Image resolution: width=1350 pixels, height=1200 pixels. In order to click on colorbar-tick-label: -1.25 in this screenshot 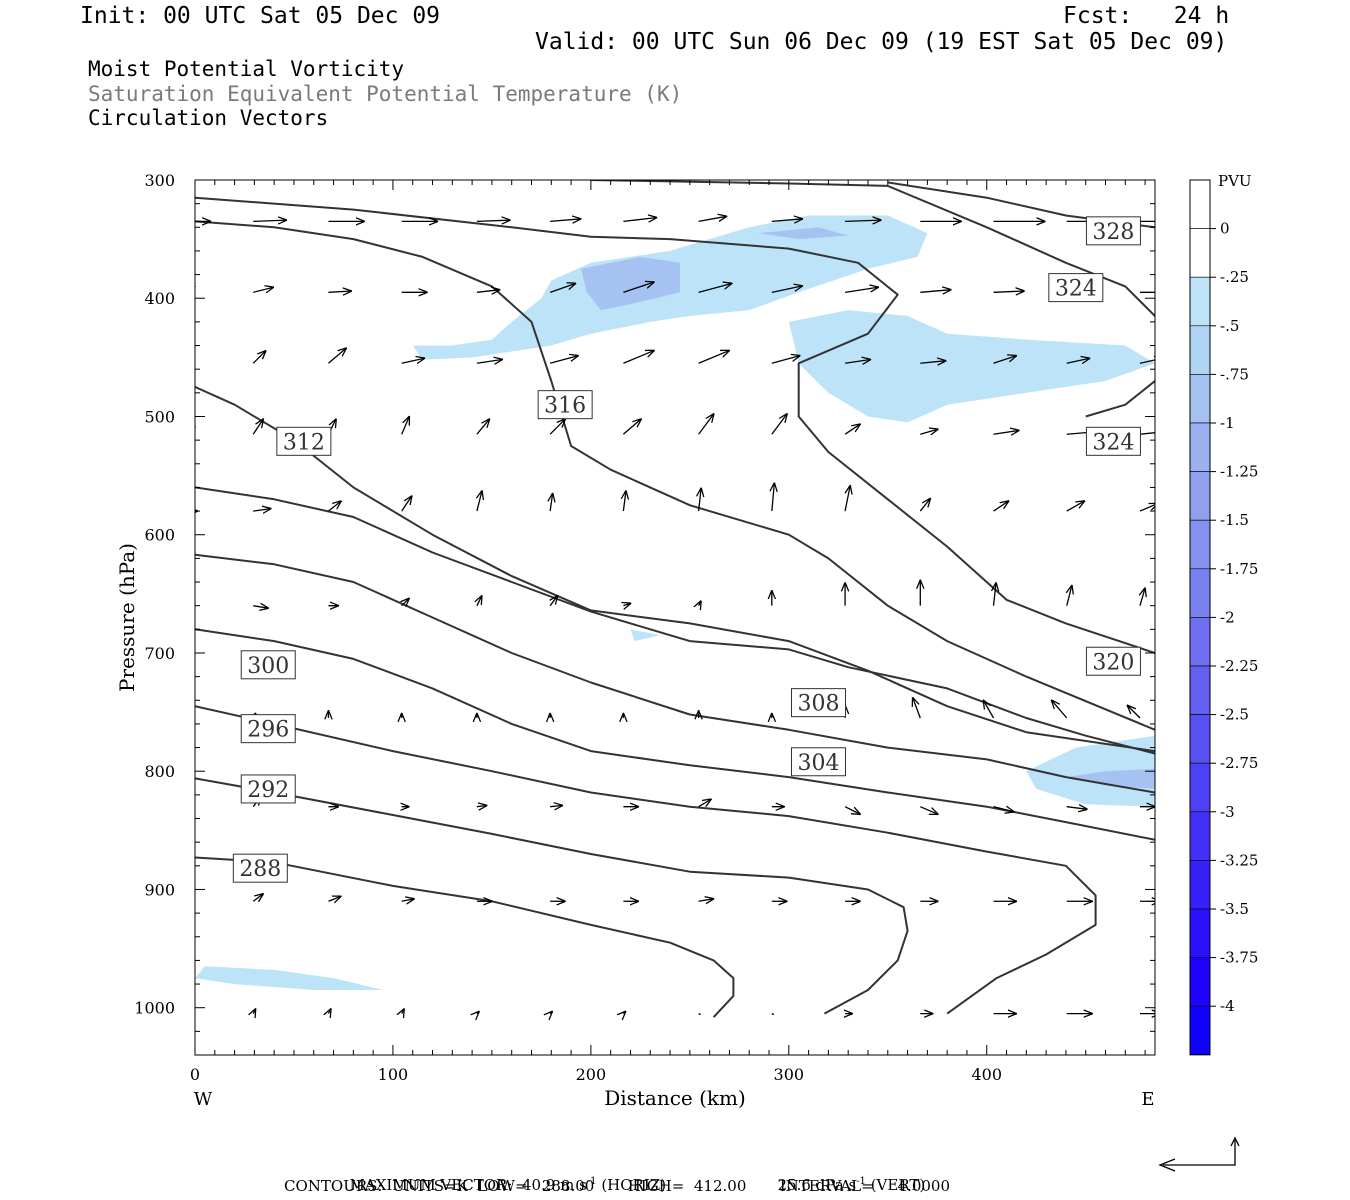, I will do `click(1239, 472)`.